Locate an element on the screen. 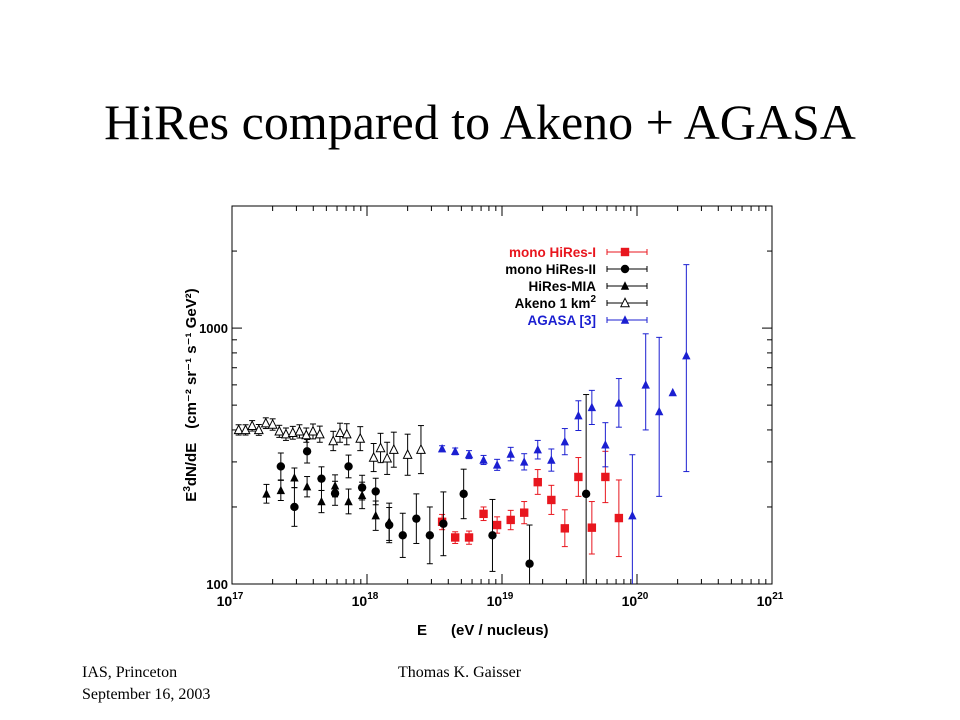 This screenshot has height=720, width=960. legend-marker-akeno-1-km is located at coordinates (625, 302).